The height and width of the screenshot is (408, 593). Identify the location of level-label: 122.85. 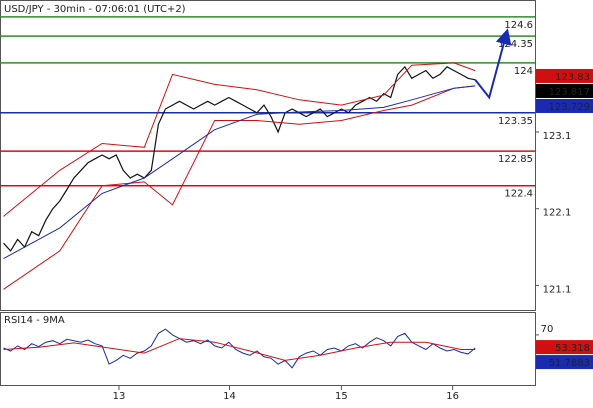
(515, 159).